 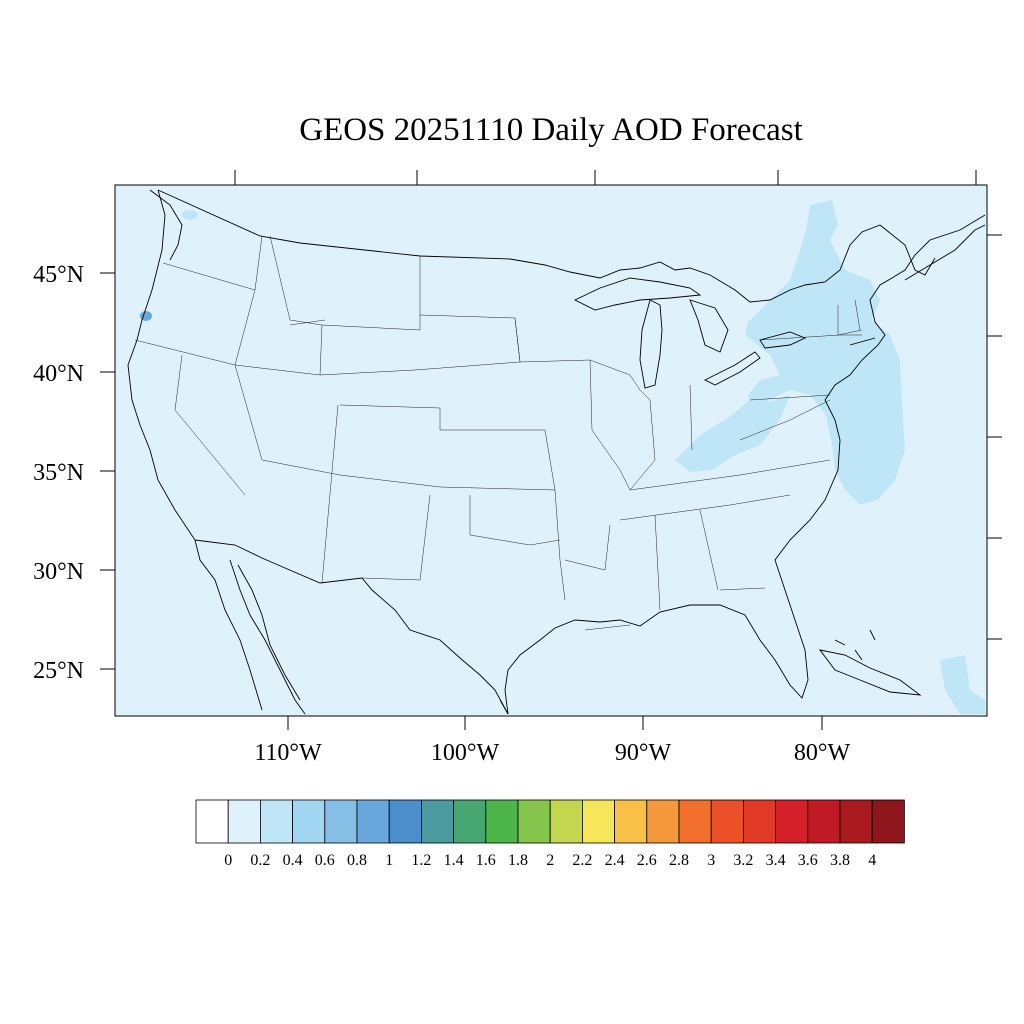 I want to click on coastline-puget, so click(x=166, y=225).